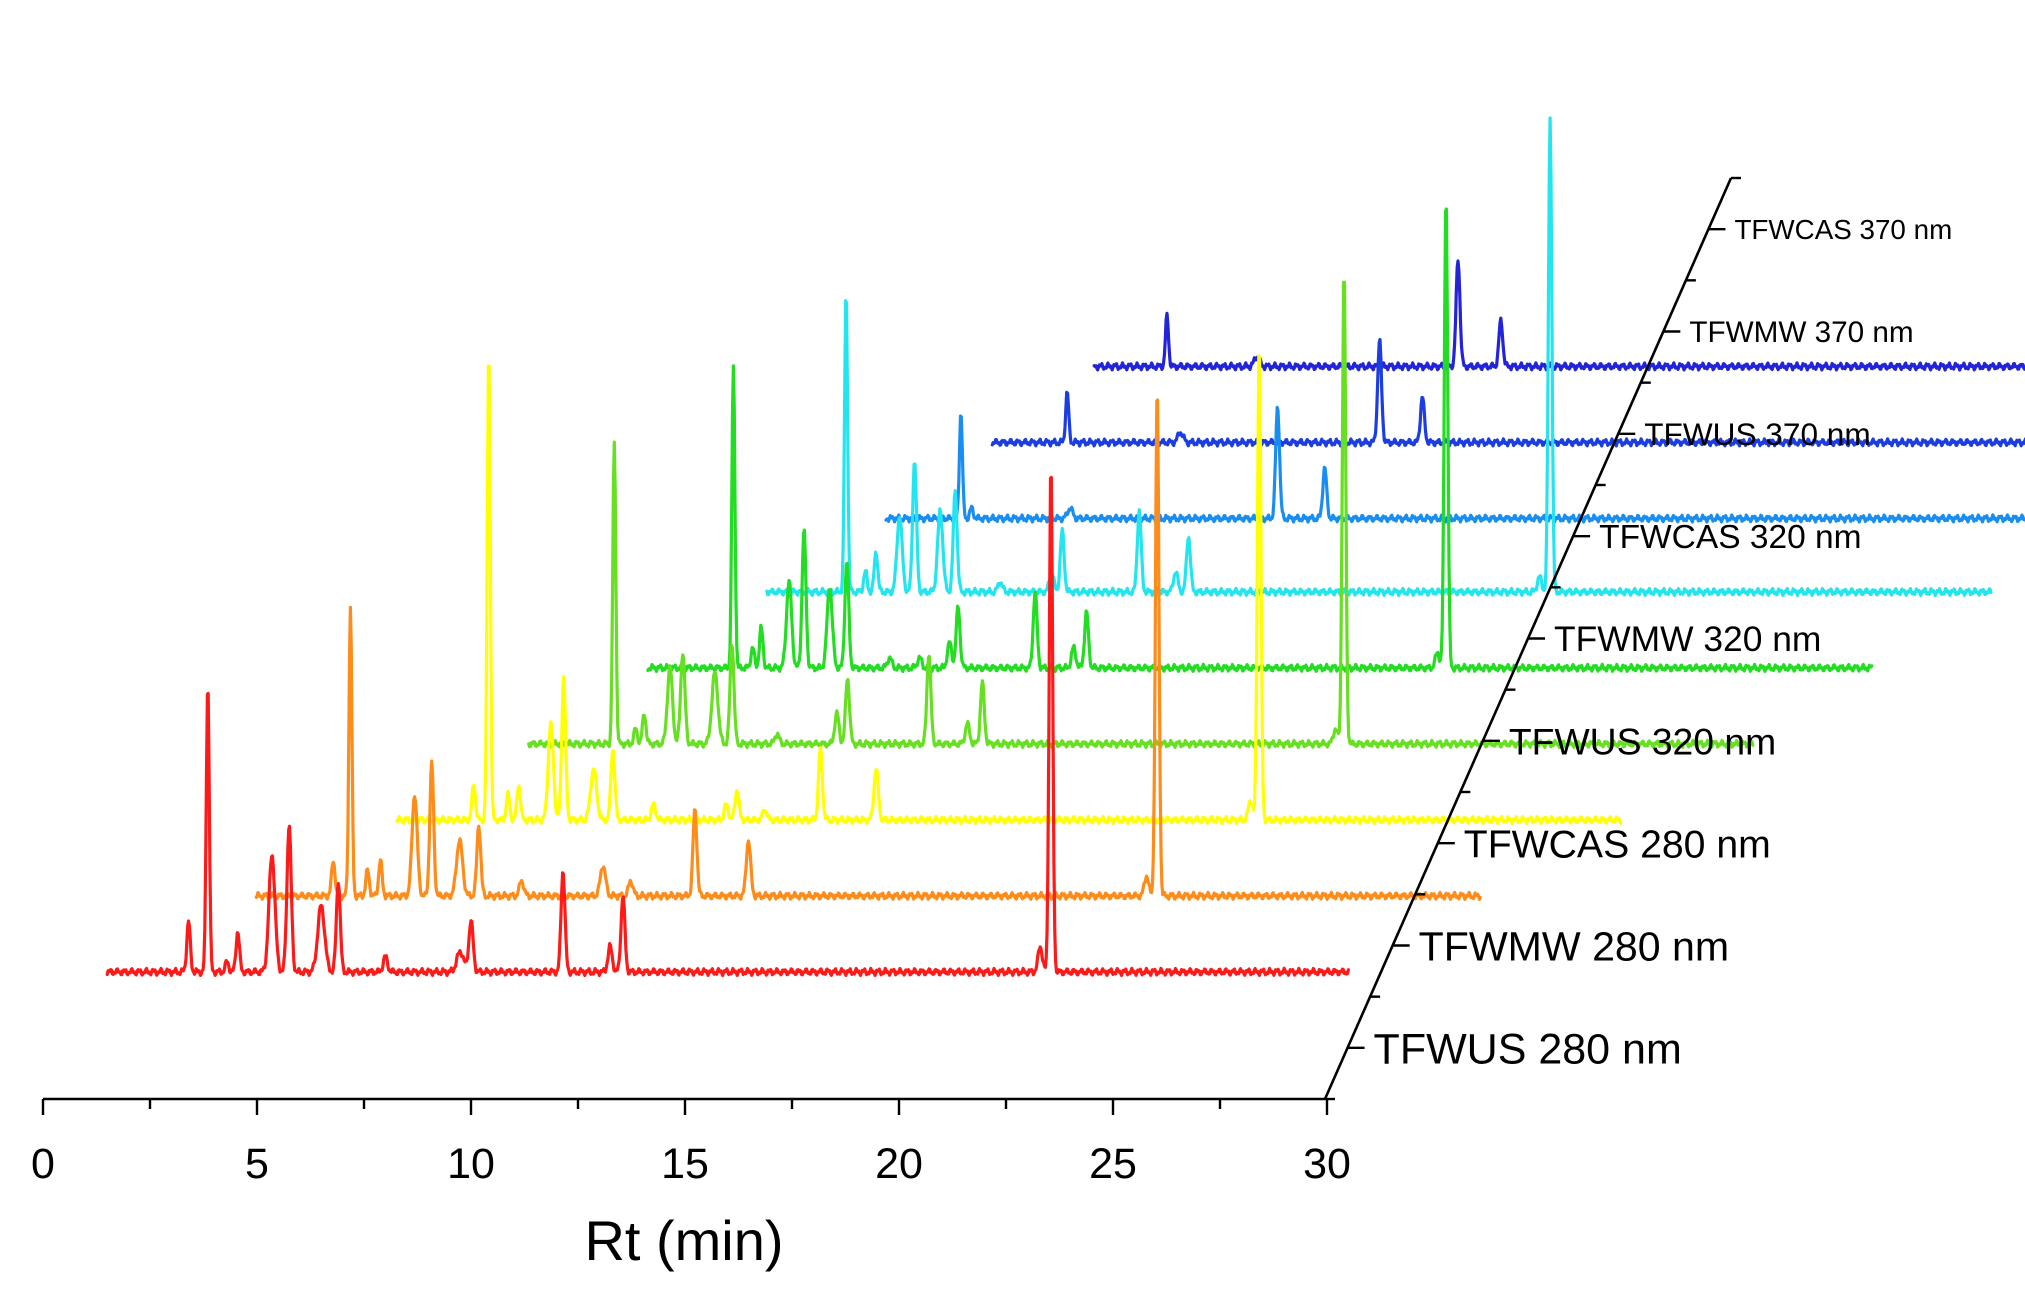  I want to click on series-label: TFWUS 320 nm, so click(1642, 741).